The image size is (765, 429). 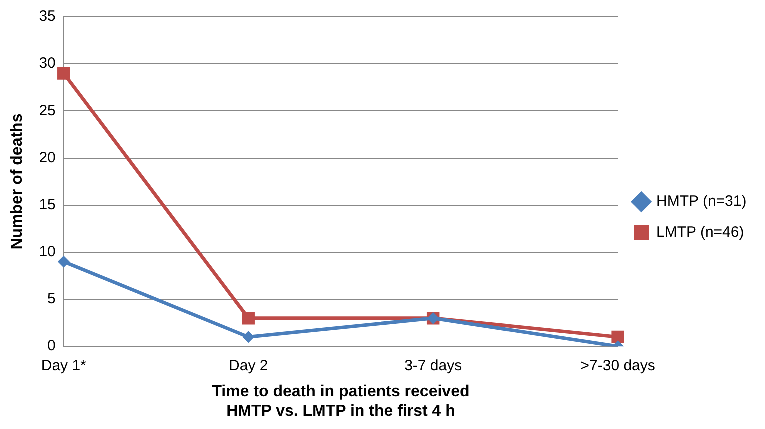 I want to click on y-tick-label: 30, so click(x=47, y=63).